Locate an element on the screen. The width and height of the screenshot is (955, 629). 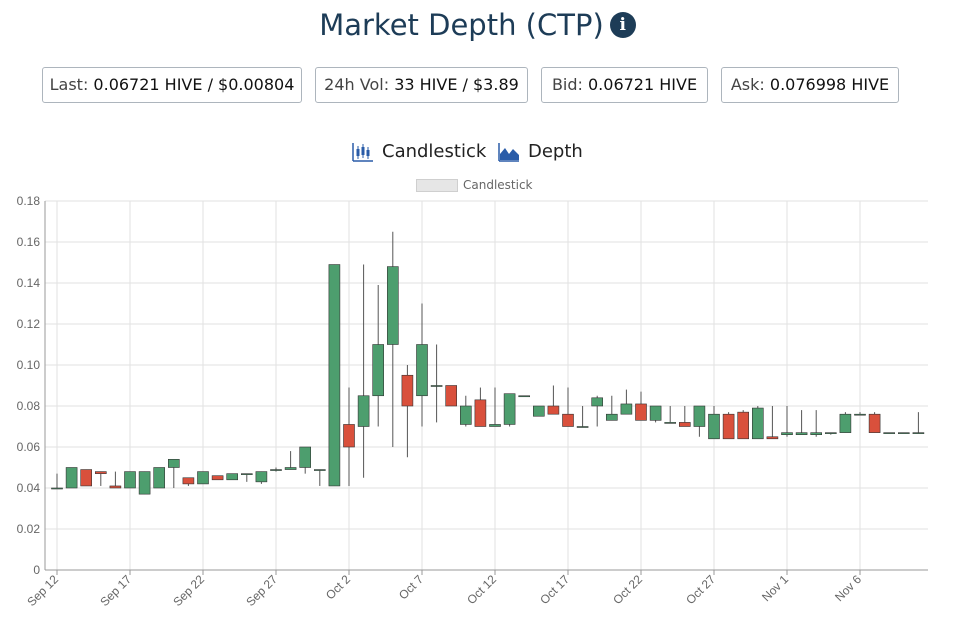
page-title-bar: Market Depth (CTP) i is located at coordinates (477, 25).